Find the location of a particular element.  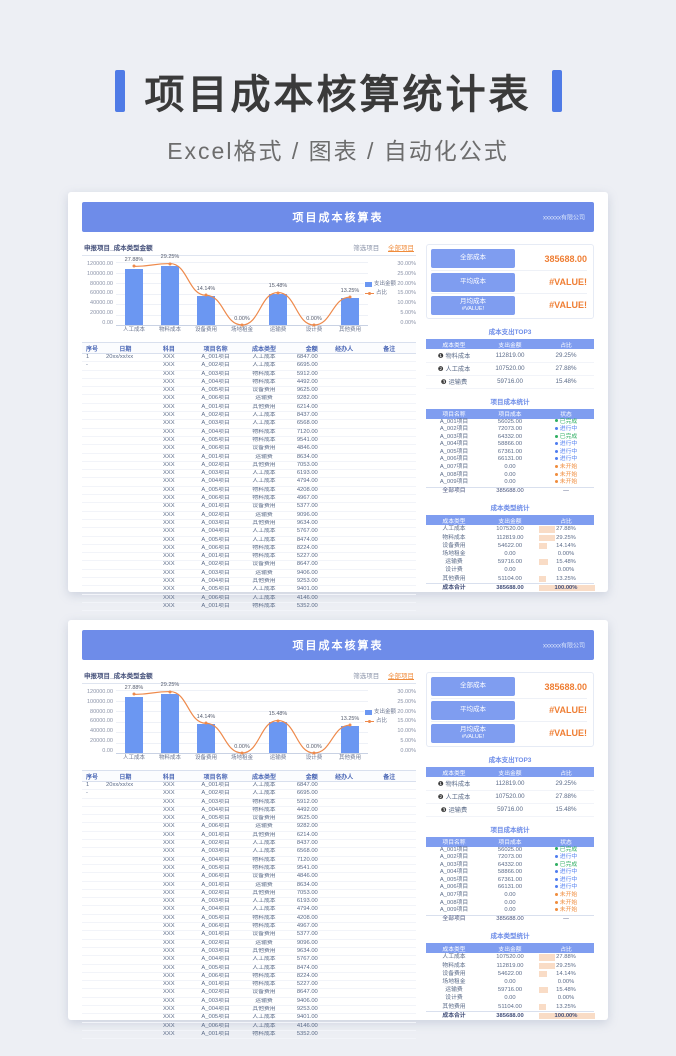

table-row: XXX A_003项目 运输费 9406.00 is located at coordinates (249, 1002).